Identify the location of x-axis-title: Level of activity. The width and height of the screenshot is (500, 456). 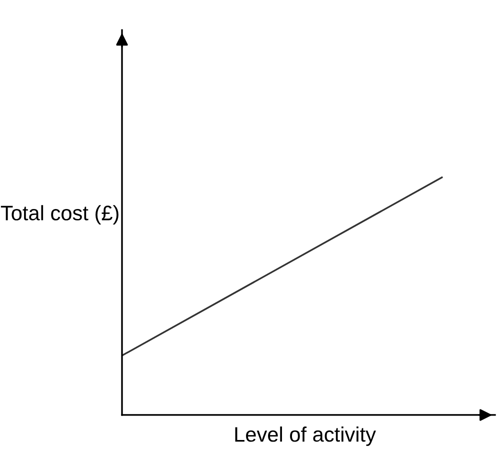
(305, 436).